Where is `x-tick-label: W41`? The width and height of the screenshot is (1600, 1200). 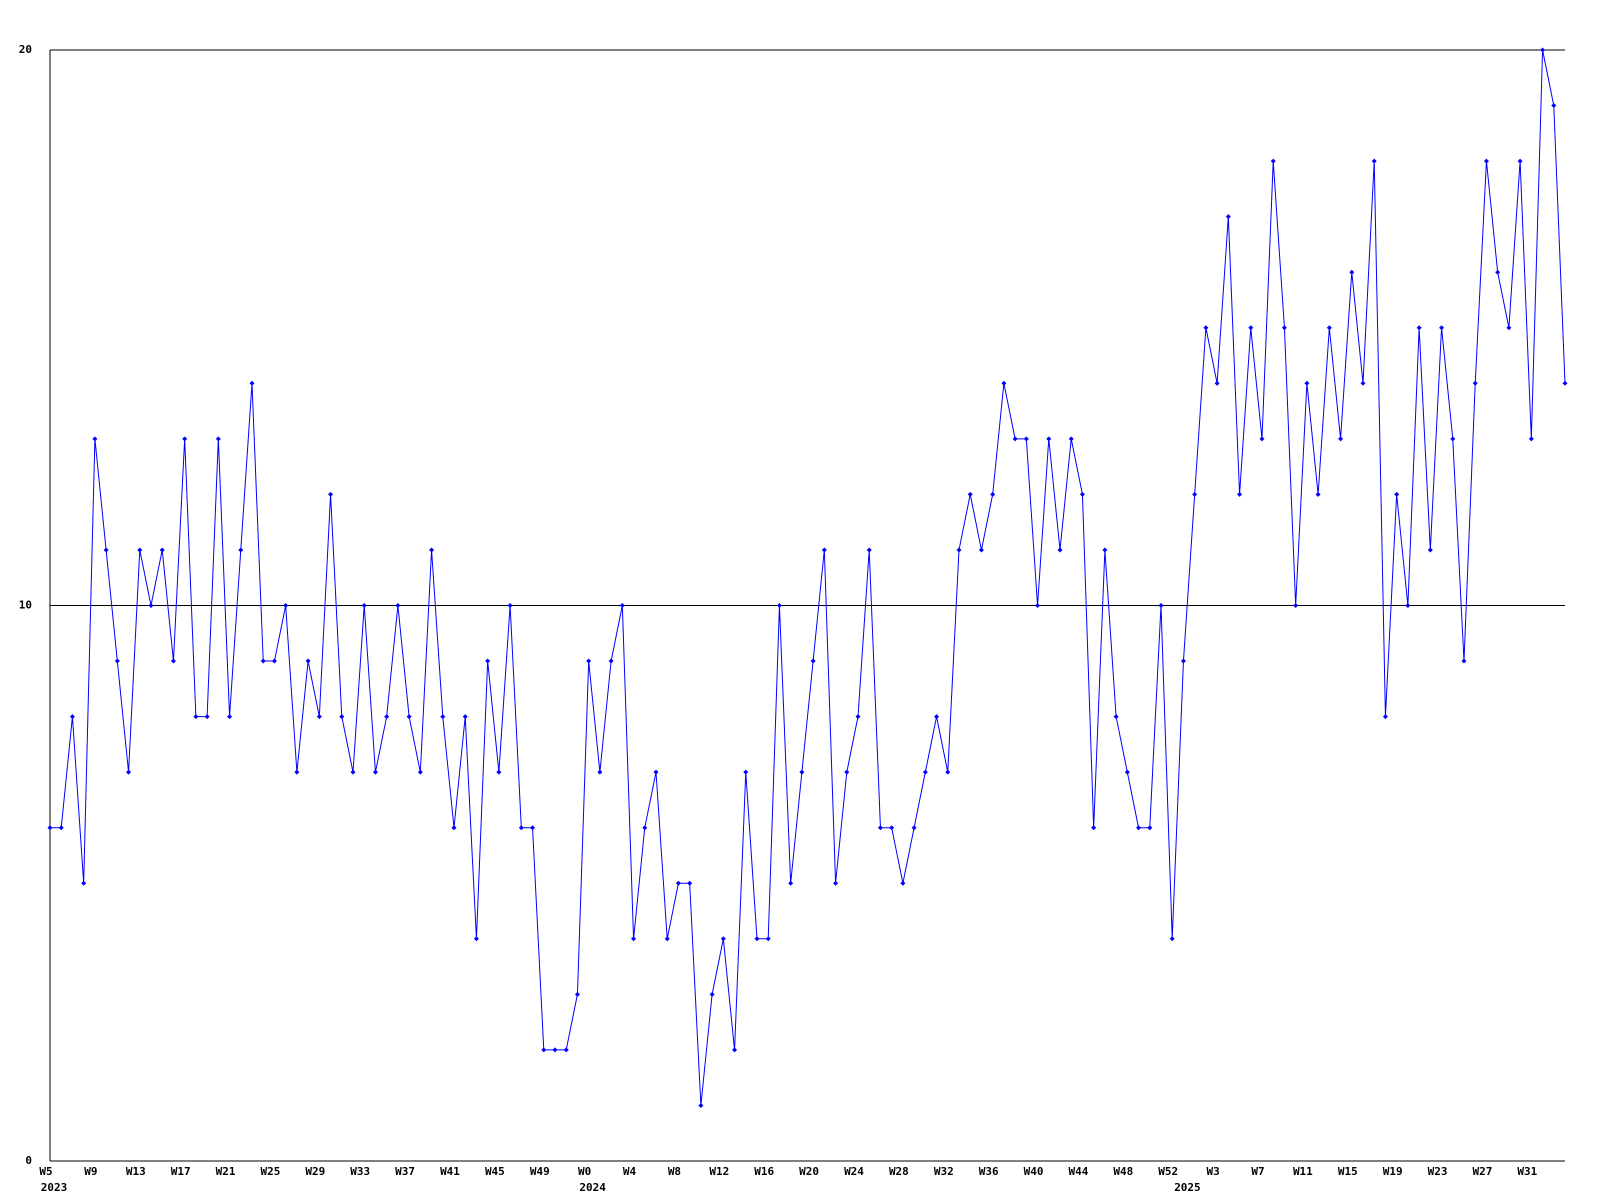 x-tick-label: W41 is located at coordinates (450, 1171).